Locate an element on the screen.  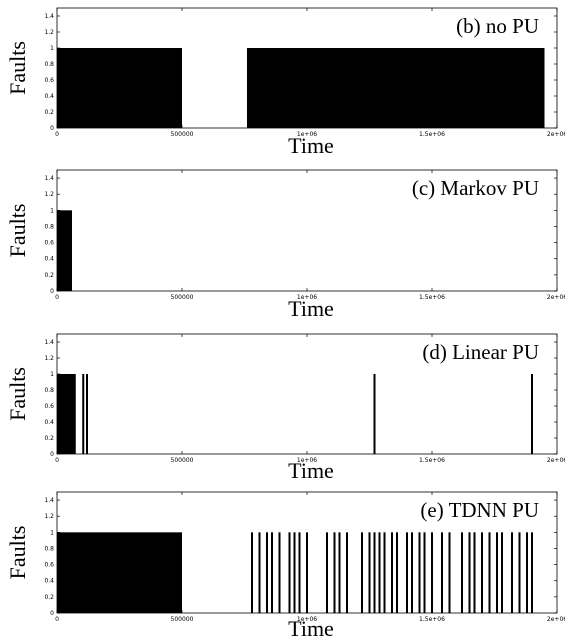
chart-title: (c) Markov PU is located at coordinates (475, 188).